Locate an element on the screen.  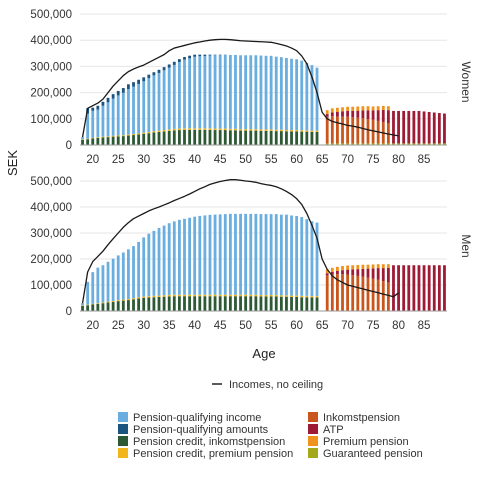
y-tick-label: 100,000 is located at coordinates (51, 286).